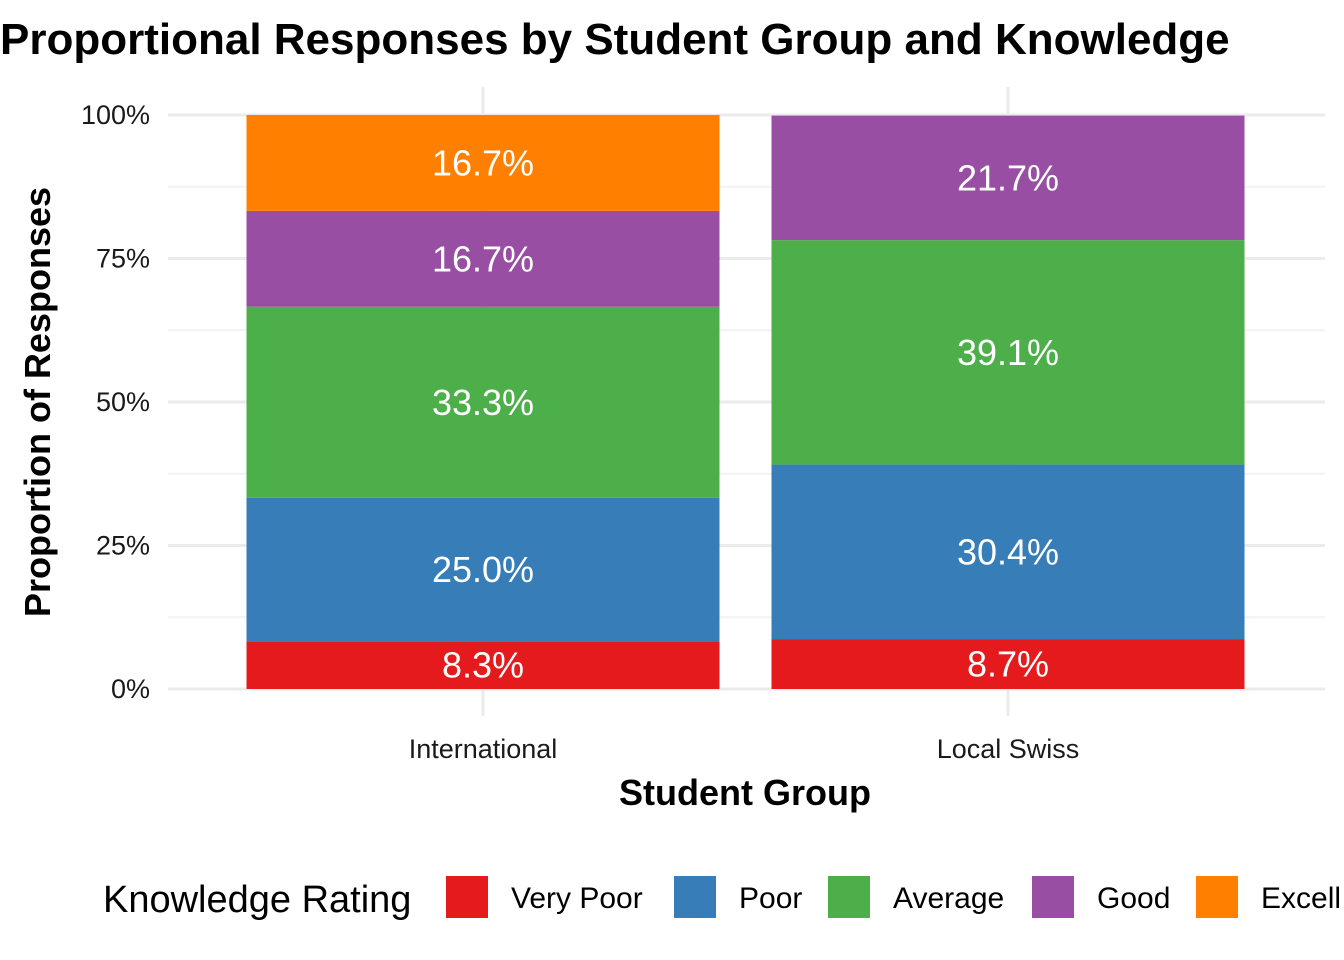 The width and height of the screenshot is (1344, 960). I want to click on y-axis-ticks: 0% 25% 50% 75% 100%, so click(115, 402).